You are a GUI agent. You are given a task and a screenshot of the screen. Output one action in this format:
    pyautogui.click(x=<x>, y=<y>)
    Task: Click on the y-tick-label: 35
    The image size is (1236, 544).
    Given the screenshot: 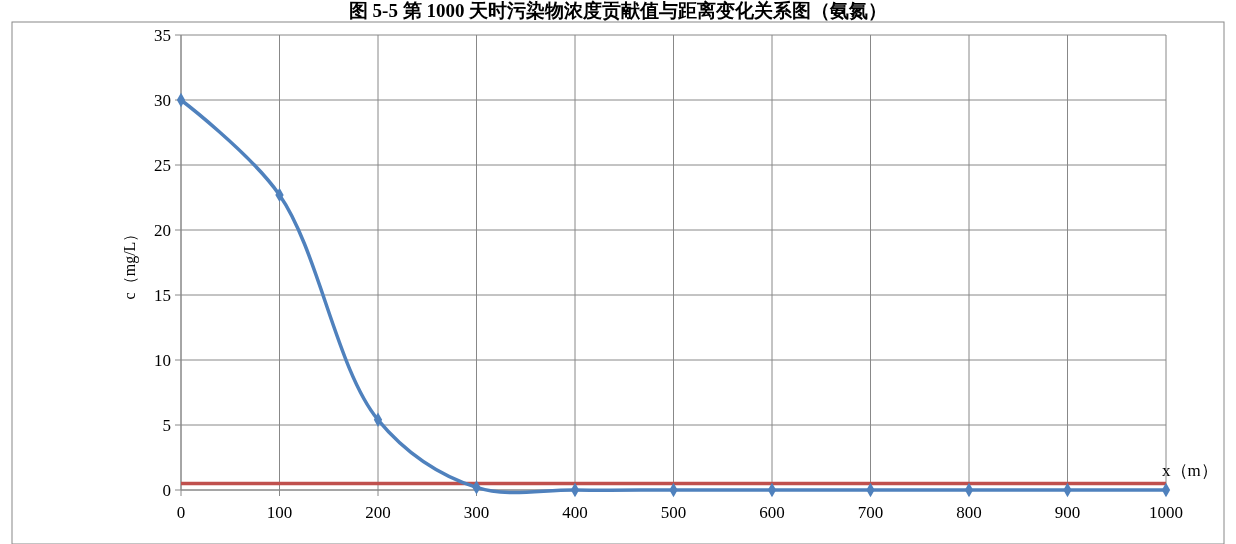 What is the action you would take?
    pyautogui.click(x=162, y=35)
    